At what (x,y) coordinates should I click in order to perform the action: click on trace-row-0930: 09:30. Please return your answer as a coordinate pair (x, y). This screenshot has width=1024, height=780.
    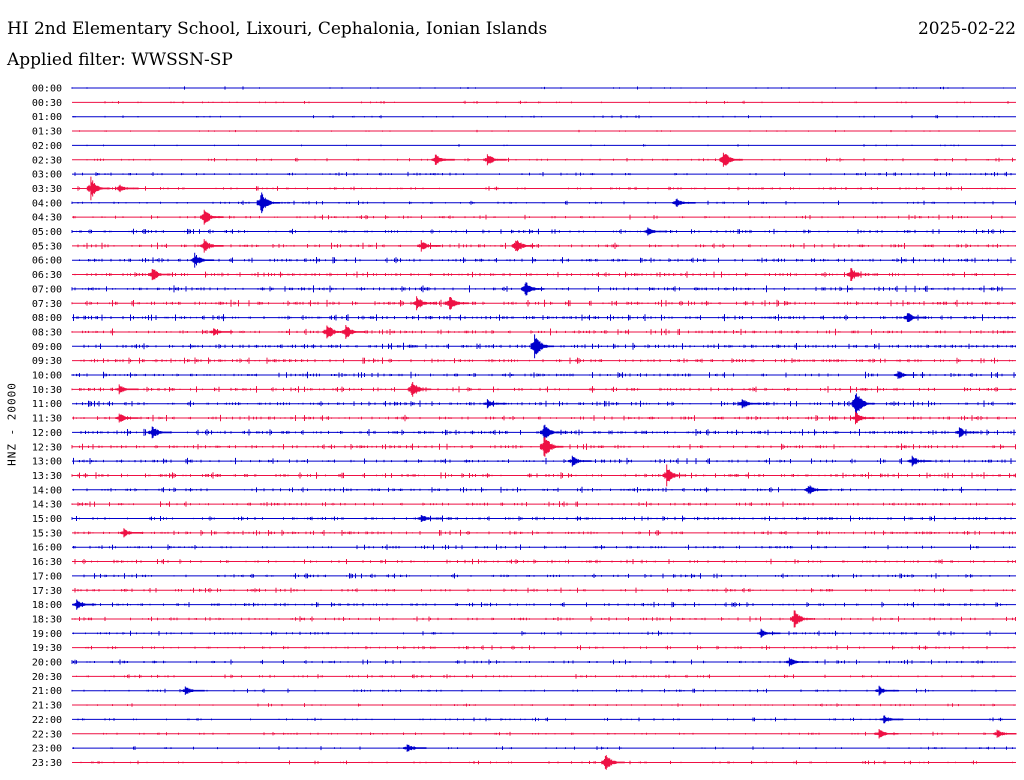
    Looking at the image, I should click on (524, 361).